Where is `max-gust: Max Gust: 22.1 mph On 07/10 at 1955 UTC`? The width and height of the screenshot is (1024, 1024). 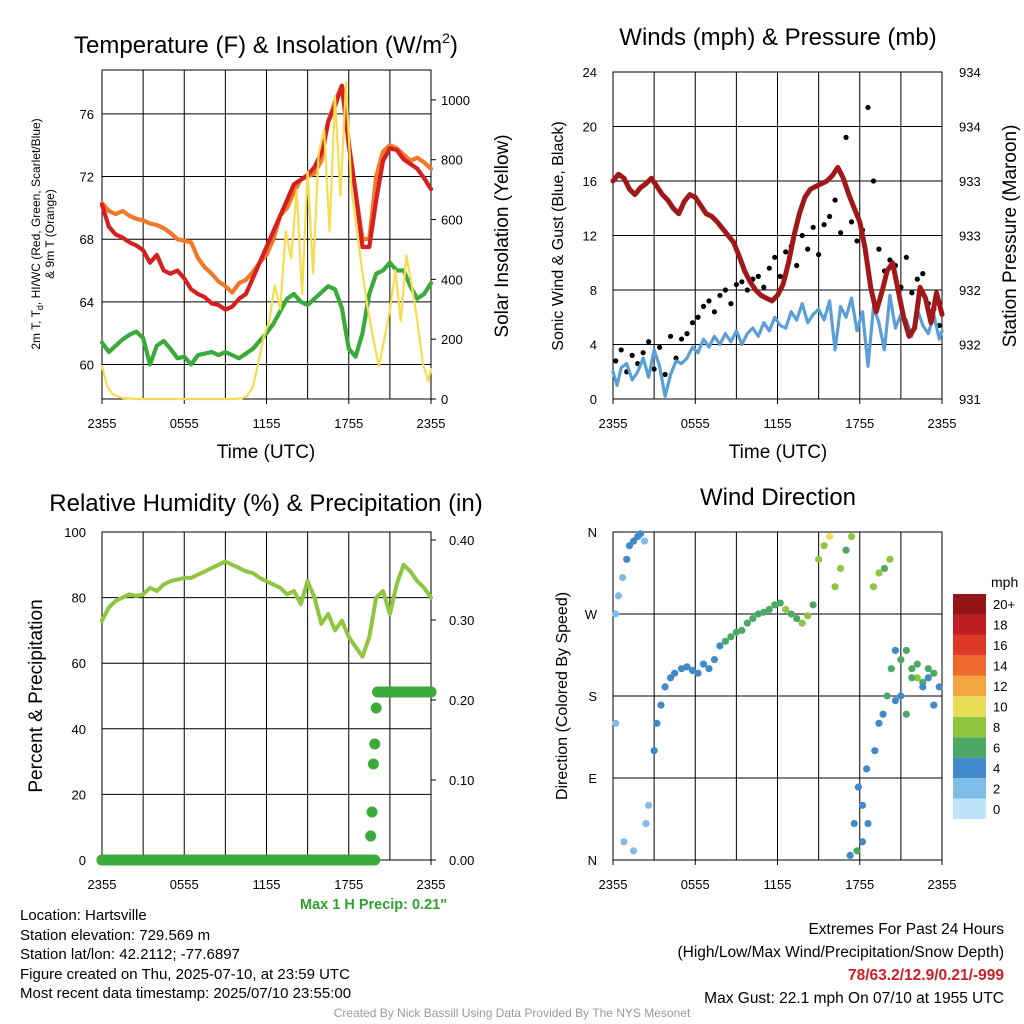 max-gust: Max Gust: 22.1 mph On 07/10 at 1955 UTC is located at coordinates (854, 998).